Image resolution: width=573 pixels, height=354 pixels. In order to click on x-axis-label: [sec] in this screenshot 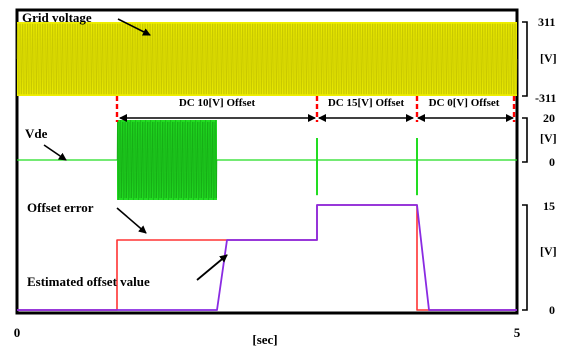, I will do `click(264, 339)`.